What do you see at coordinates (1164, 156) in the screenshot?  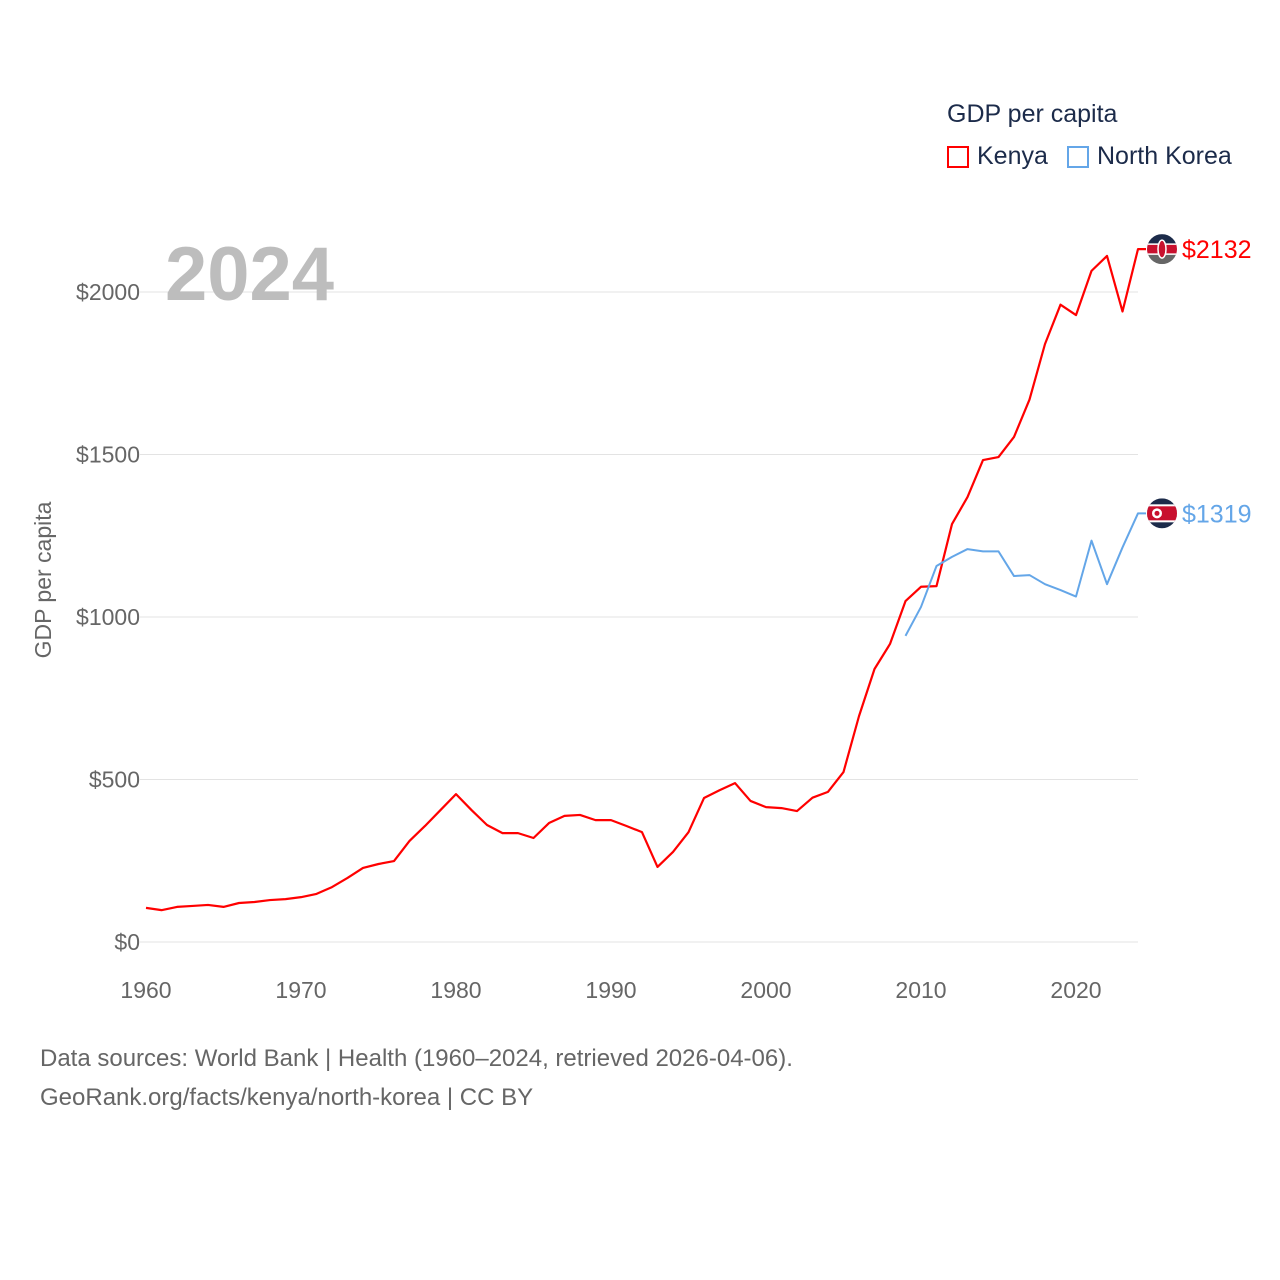 I see `legend-label: North Korea` at bounding box center [1164, 156].